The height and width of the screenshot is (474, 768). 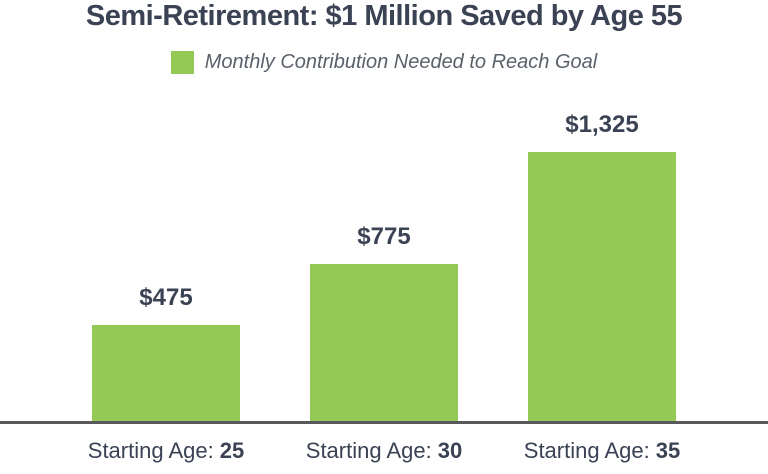 I want to click on x-axis-label-age: 35, so click(x=668, y=450).